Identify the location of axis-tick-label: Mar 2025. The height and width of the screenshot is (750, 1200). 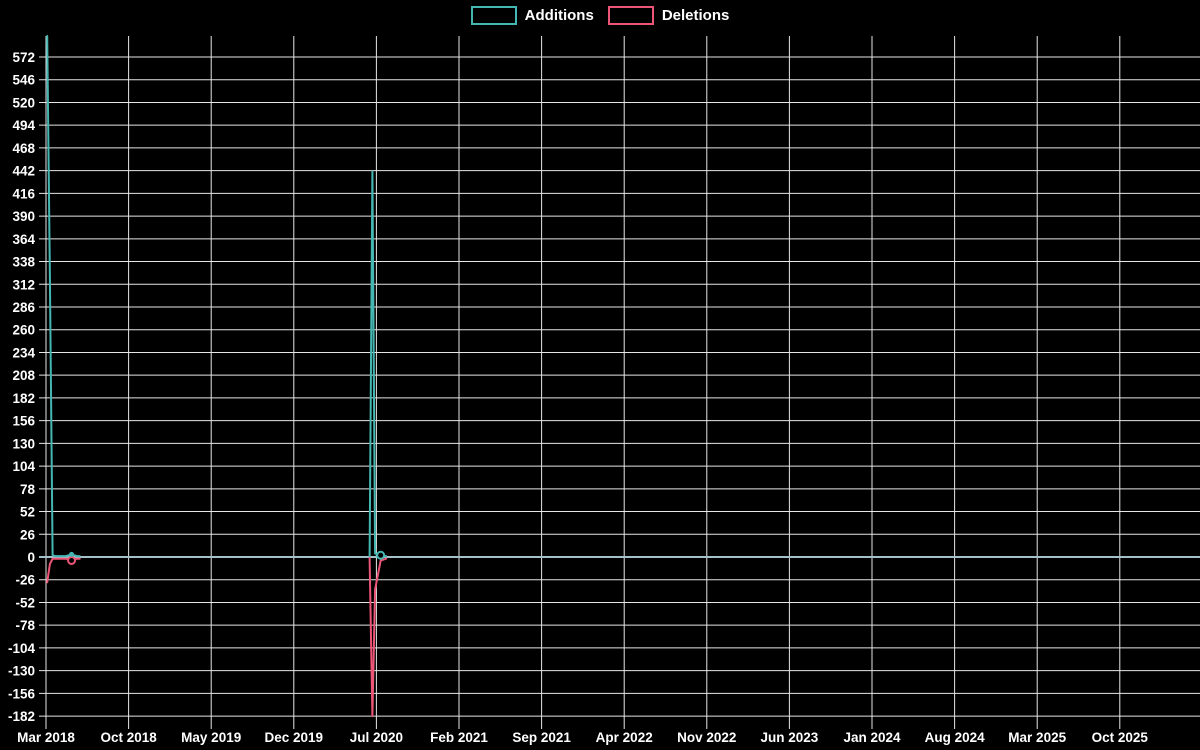
(1037, 737).